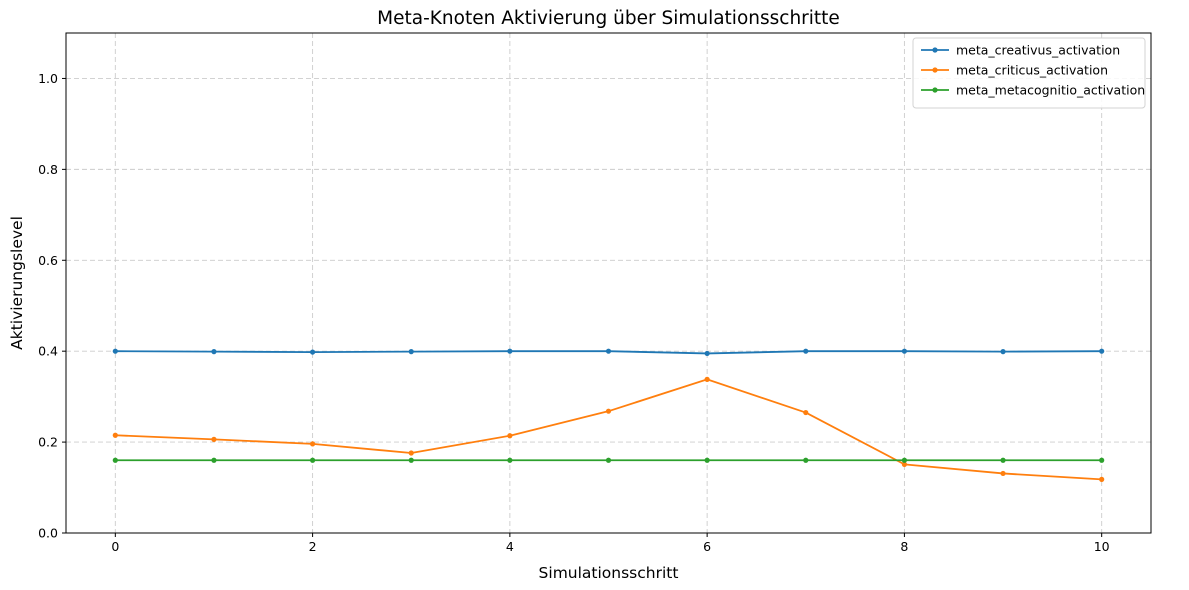 This screenshot has width=1189, height=590. What do you see at coordinates (707, 546) in the screenshot?
I see `x-tick-label: 6` at bounding box center [707, 546].